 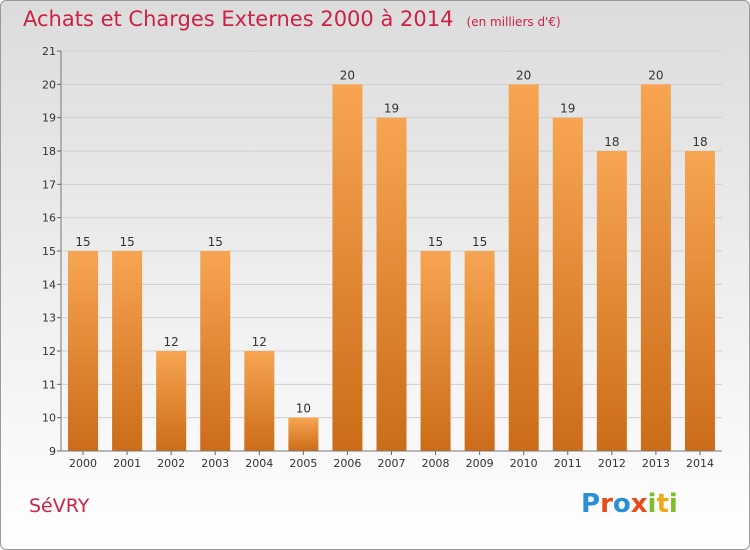 I want to click on data-label-2012: 18, so click(x=611, y=142).